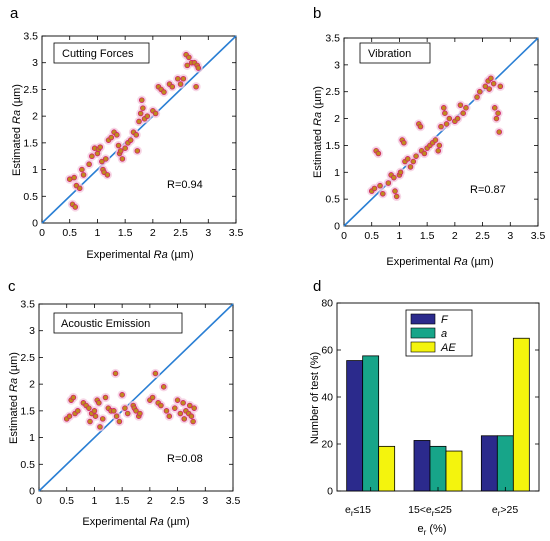 This screenshot has width=550, height=541. I want to click on panel-b-xtick-label: 1, so click(400, 236).